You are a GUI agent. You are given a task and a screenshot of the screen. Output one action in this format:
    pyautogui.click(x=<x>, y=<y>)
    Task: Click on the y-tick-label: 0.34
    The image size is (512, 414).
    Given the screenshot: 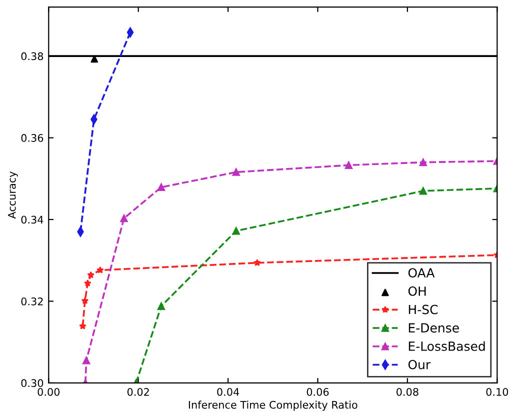 What is the action you would take?
    pyautogui.click(x=32, y=220)
    